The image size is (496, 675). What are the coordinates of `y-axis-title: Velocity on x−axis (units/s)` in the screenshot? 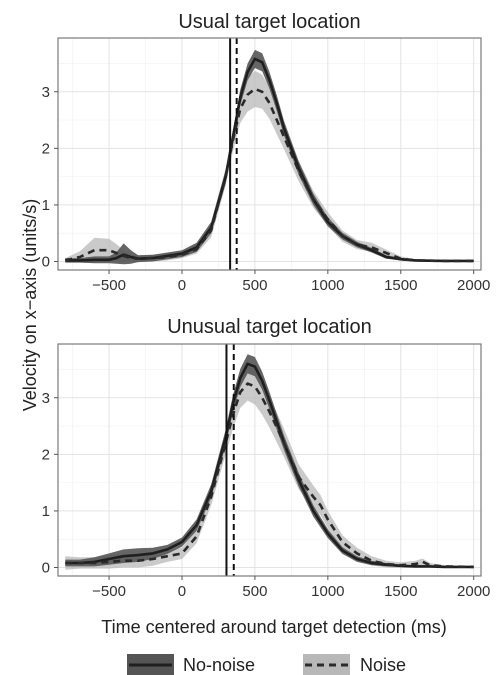 It's located at (30, 305).